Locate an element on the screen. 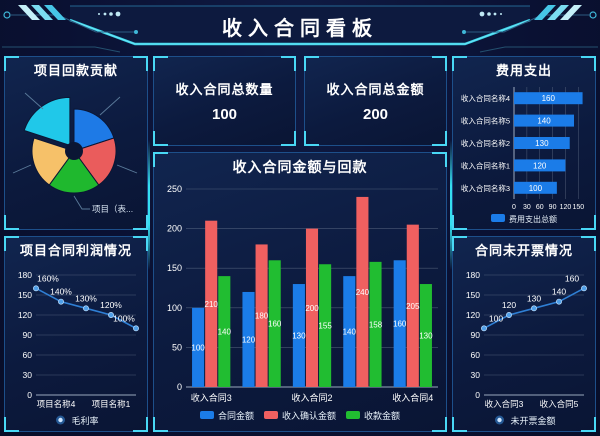 The height and width of the screenshot is (436, 600). legend-item: 合同金额 is located at coordinates (227, 415).